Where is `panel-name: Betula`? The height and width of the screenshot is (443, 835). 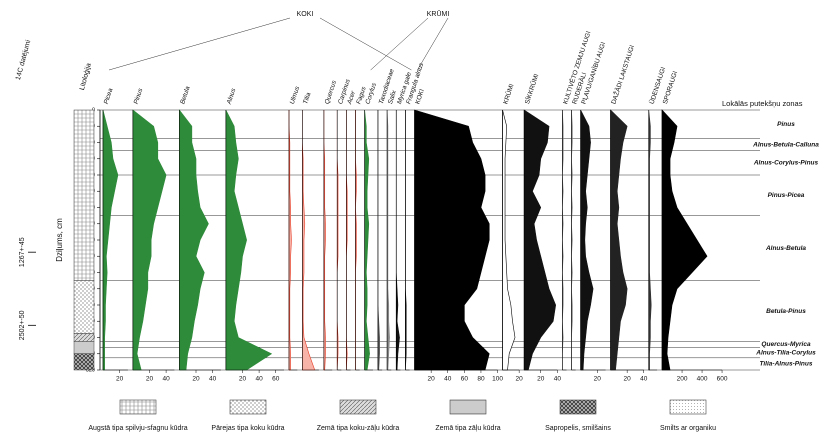 panel-name: Betula is located at coordinates (185, 95).